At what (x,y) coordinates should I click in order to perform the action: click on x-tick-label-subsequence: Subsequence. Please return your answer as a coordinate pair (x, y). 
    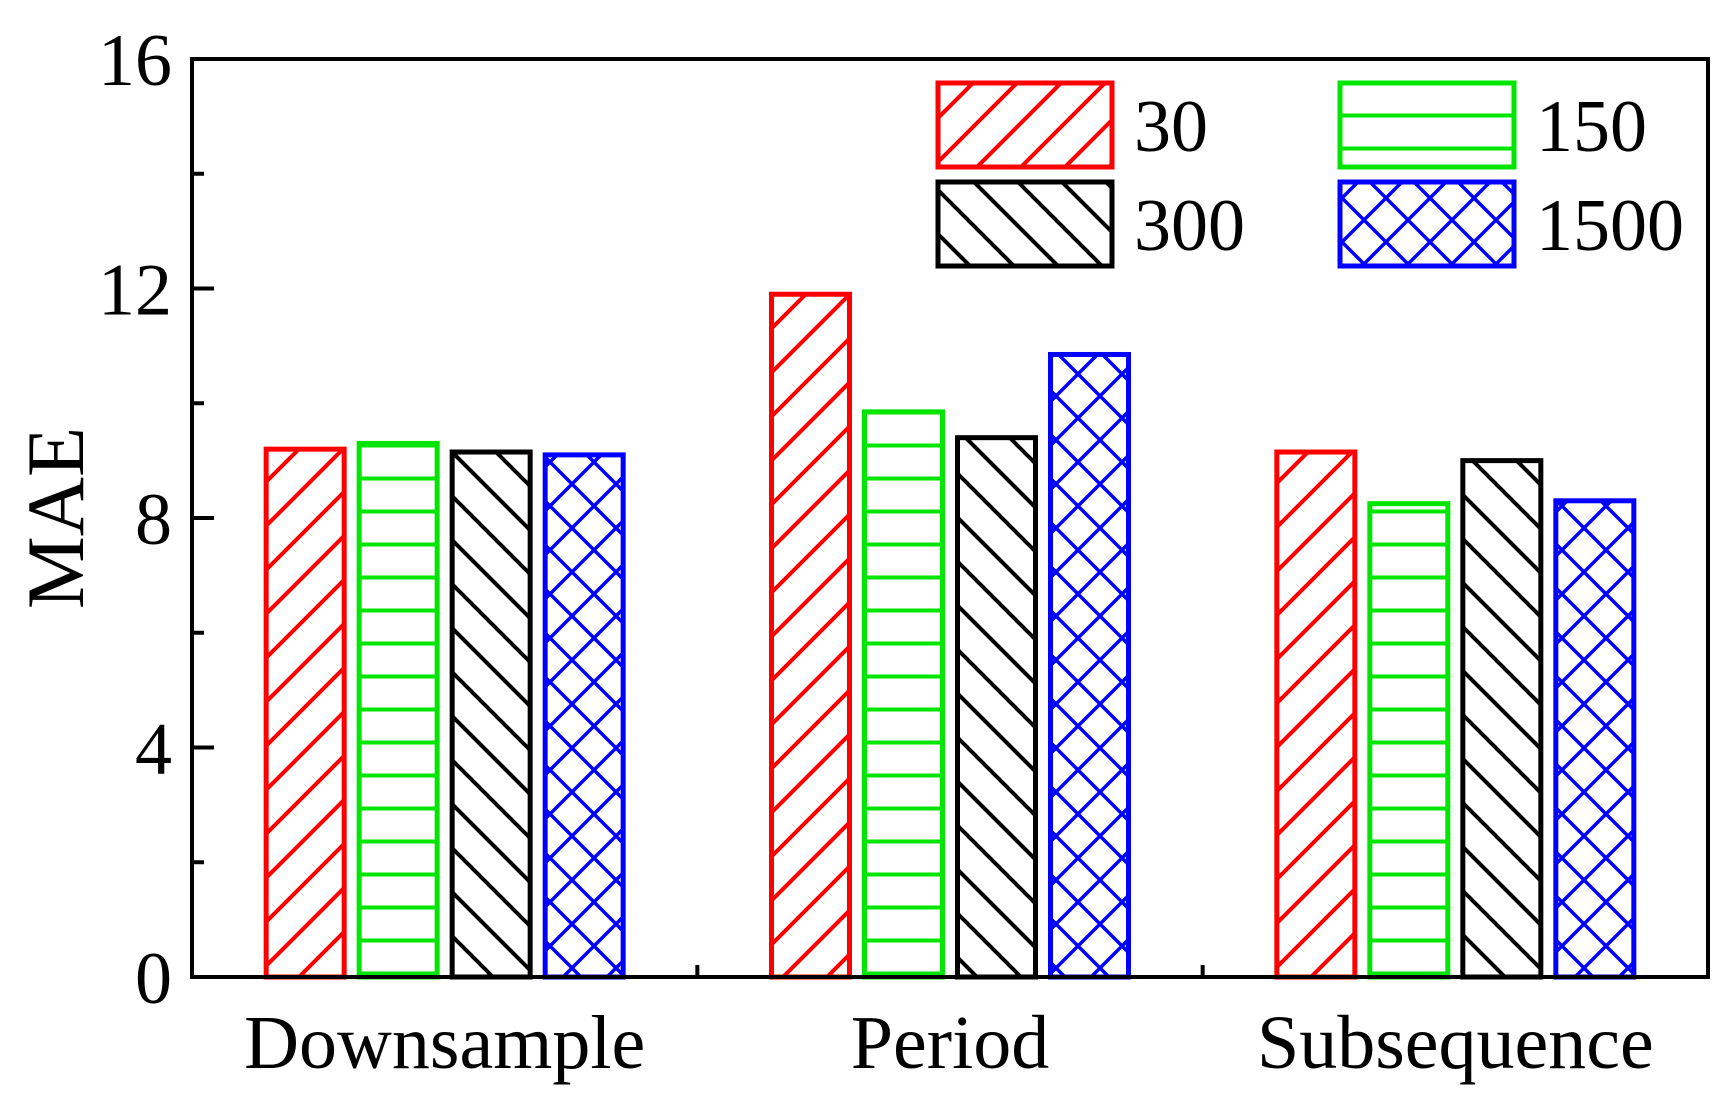
    Looking at the image, I should click on (1455, 1043).